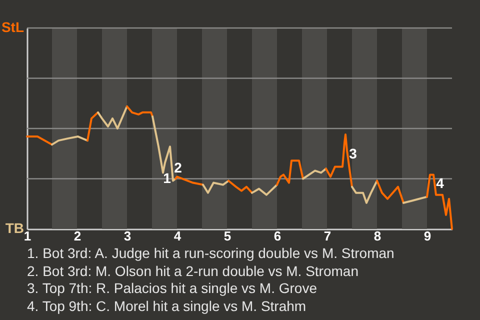 The width and height of the screenshot is (480, 320). Describe the element at coordinates (440, 182) in the screenshot. I see `annotation: 4` at that location.